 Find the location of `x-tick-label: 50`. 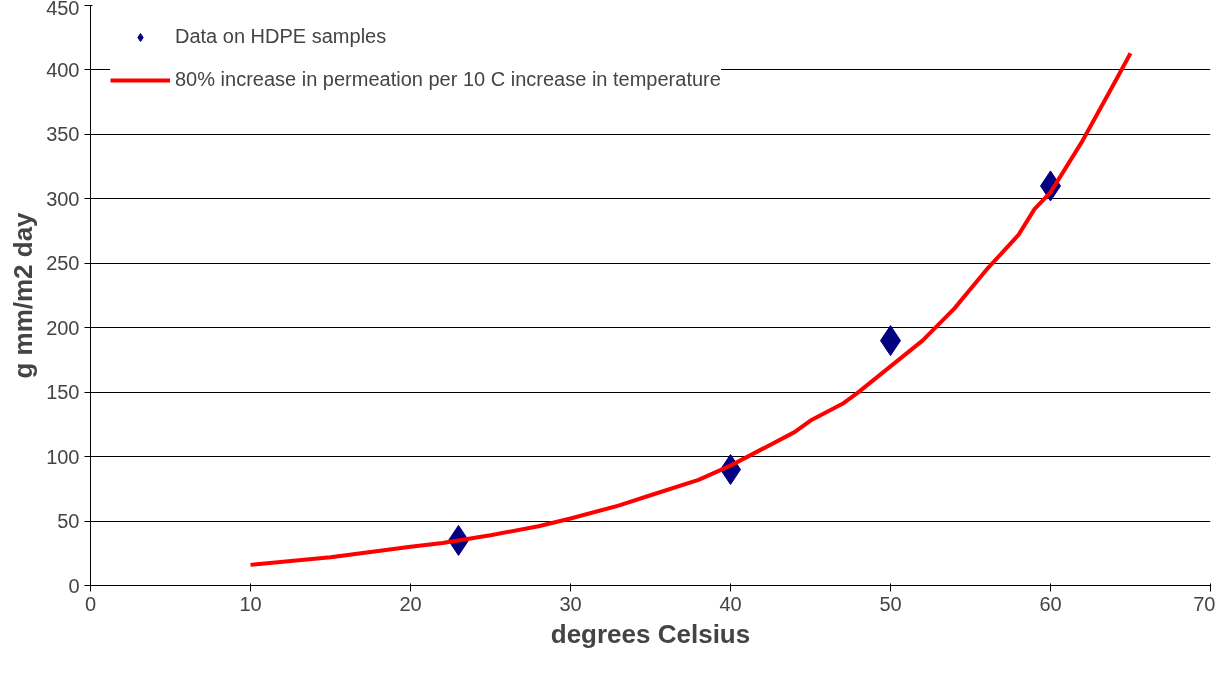

x-tick-label: 50 is located at coordinates (890, 603).